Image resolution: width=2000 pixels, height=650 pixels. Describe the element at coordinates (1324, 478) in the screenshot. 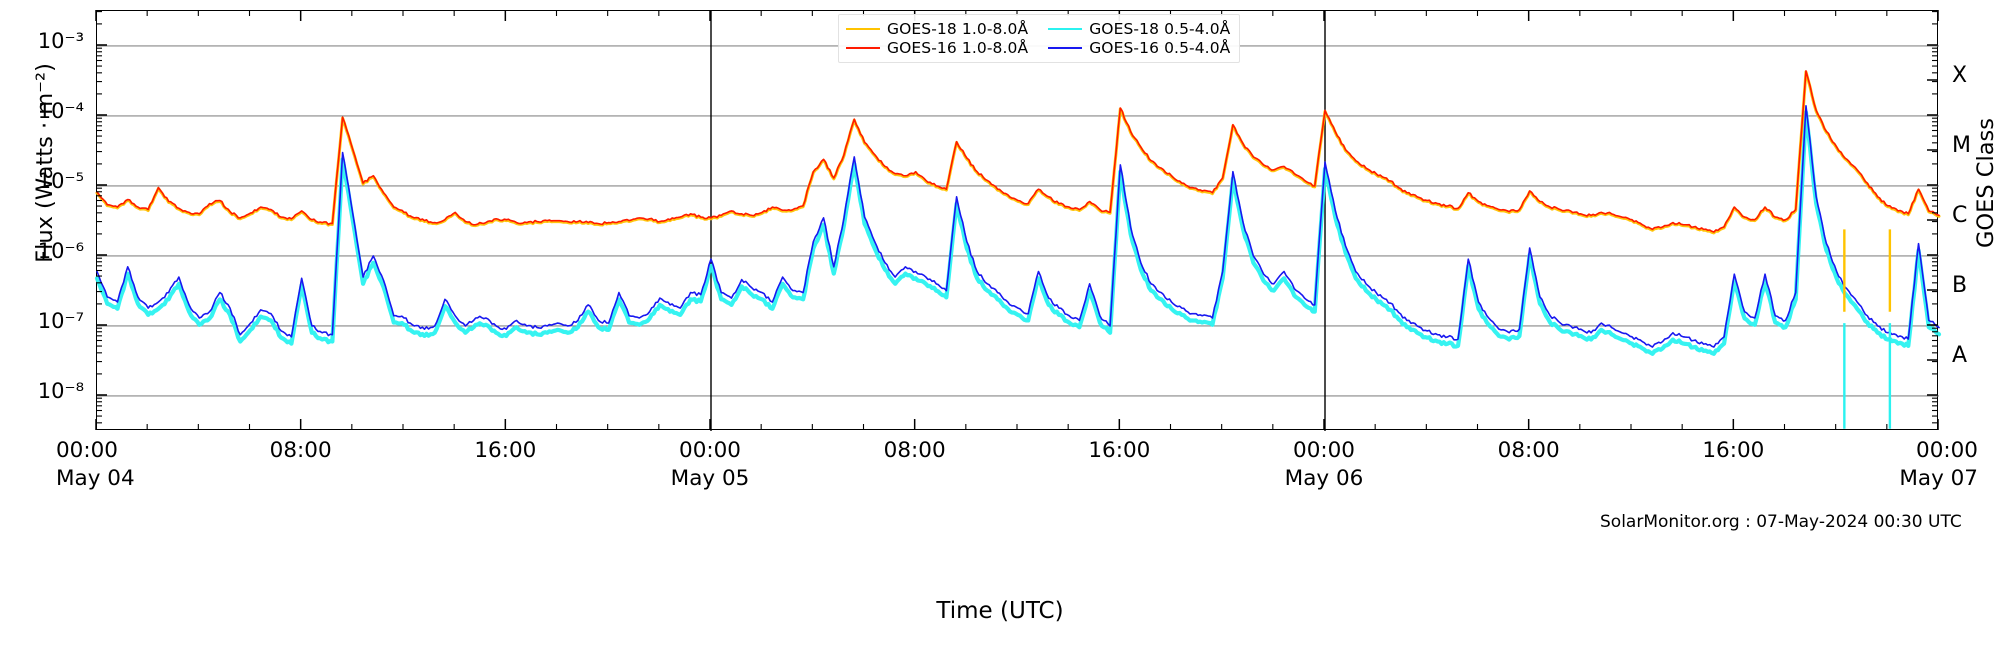

I see `axis-tick-label: May 06` at that location.